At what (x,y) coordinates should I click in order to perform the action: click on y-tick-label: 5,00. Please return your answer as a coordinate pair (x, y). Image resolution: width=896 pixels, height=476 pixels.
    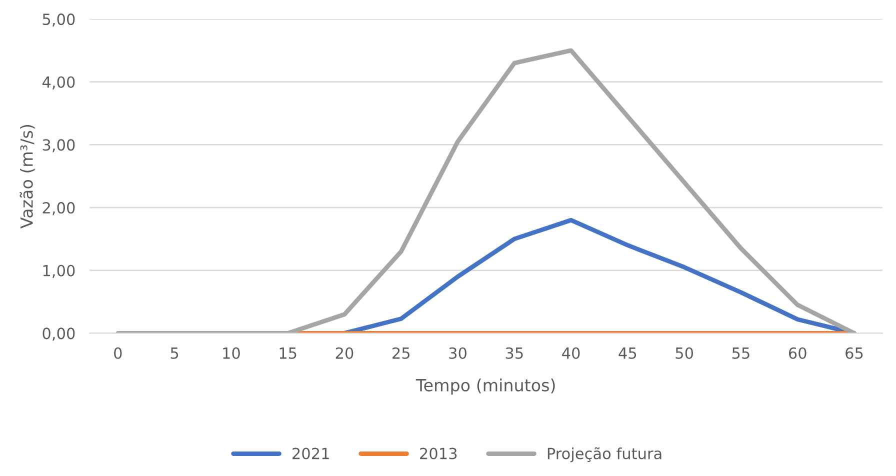
    Looking at the image, I should click on (58, 20).